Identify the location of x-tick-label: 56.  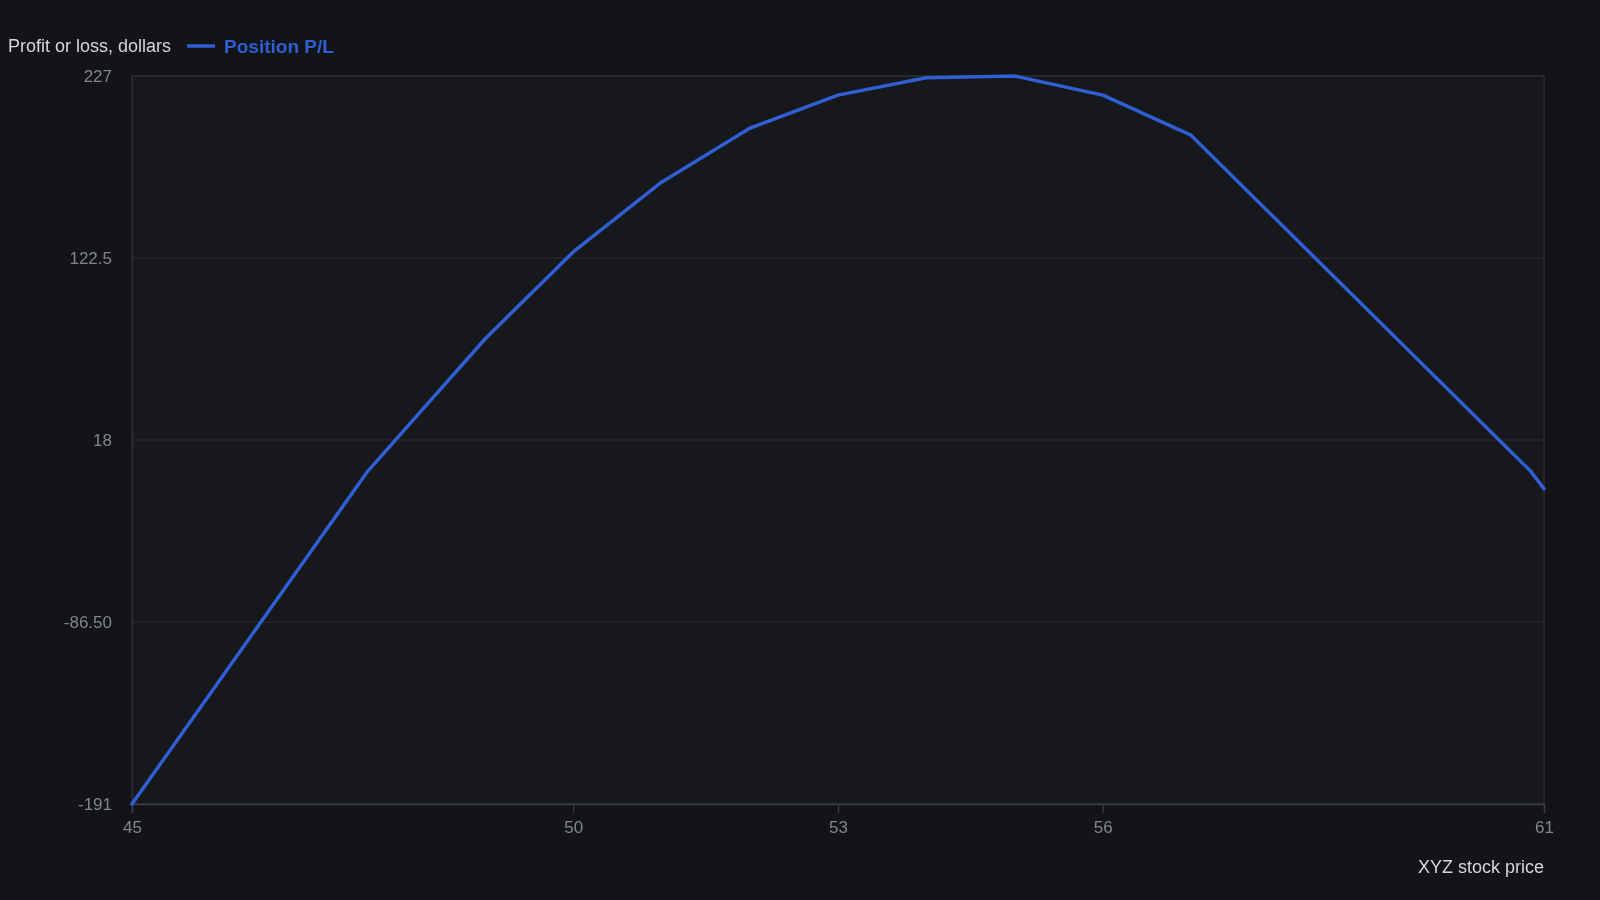
(1103, 828).